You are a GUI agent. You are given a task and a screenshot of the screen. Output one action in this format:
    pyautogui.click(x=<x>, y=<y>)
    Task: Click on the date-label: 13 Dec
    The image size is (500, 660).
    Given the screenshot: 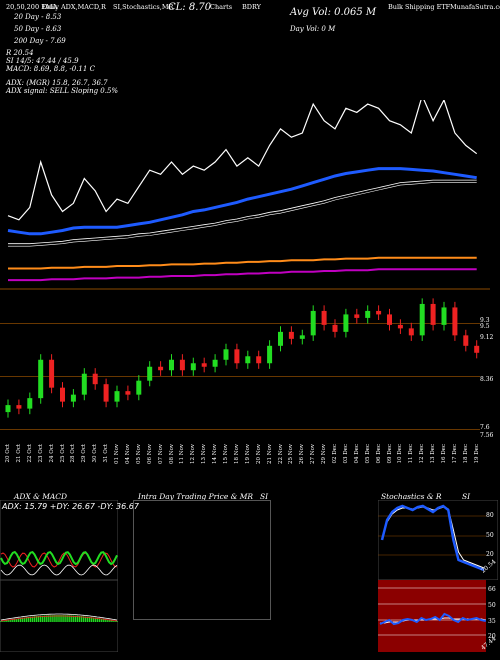 What is the action you would take?
    pyautogui.click(x=433, y=454)
    